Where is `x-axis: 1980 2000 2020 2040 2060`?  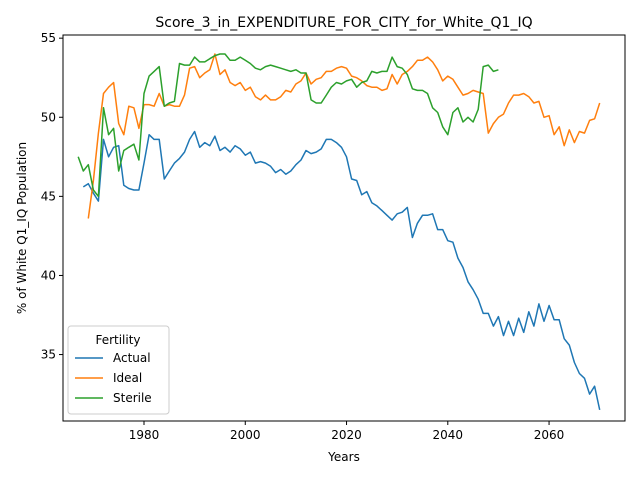
x-axis: 1980 2000 2020 2040 2060 is located at coordinates (347, 431).